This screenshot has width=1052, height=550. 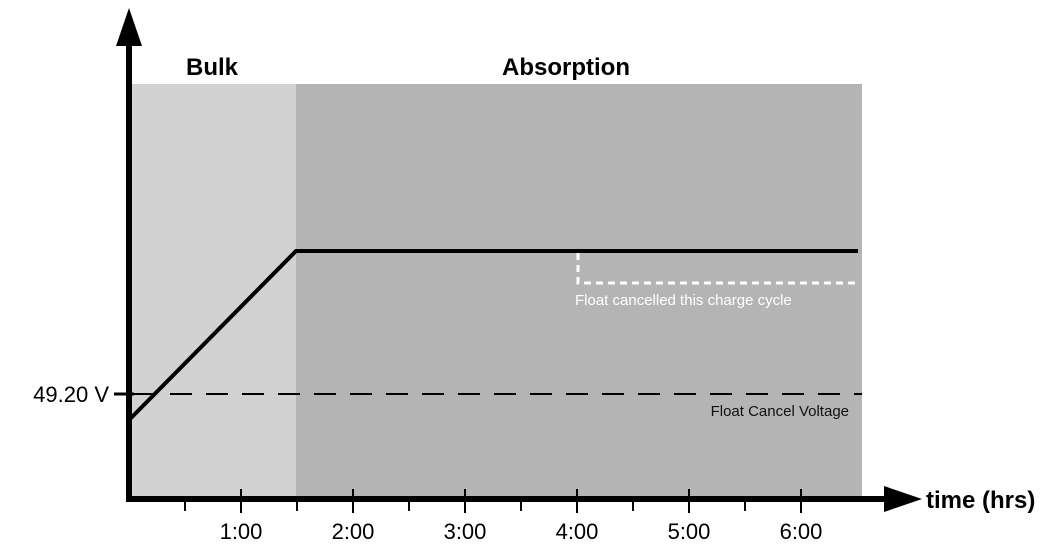 I want to click on x-tick-label: 1:00, so click(x=241, y=531).